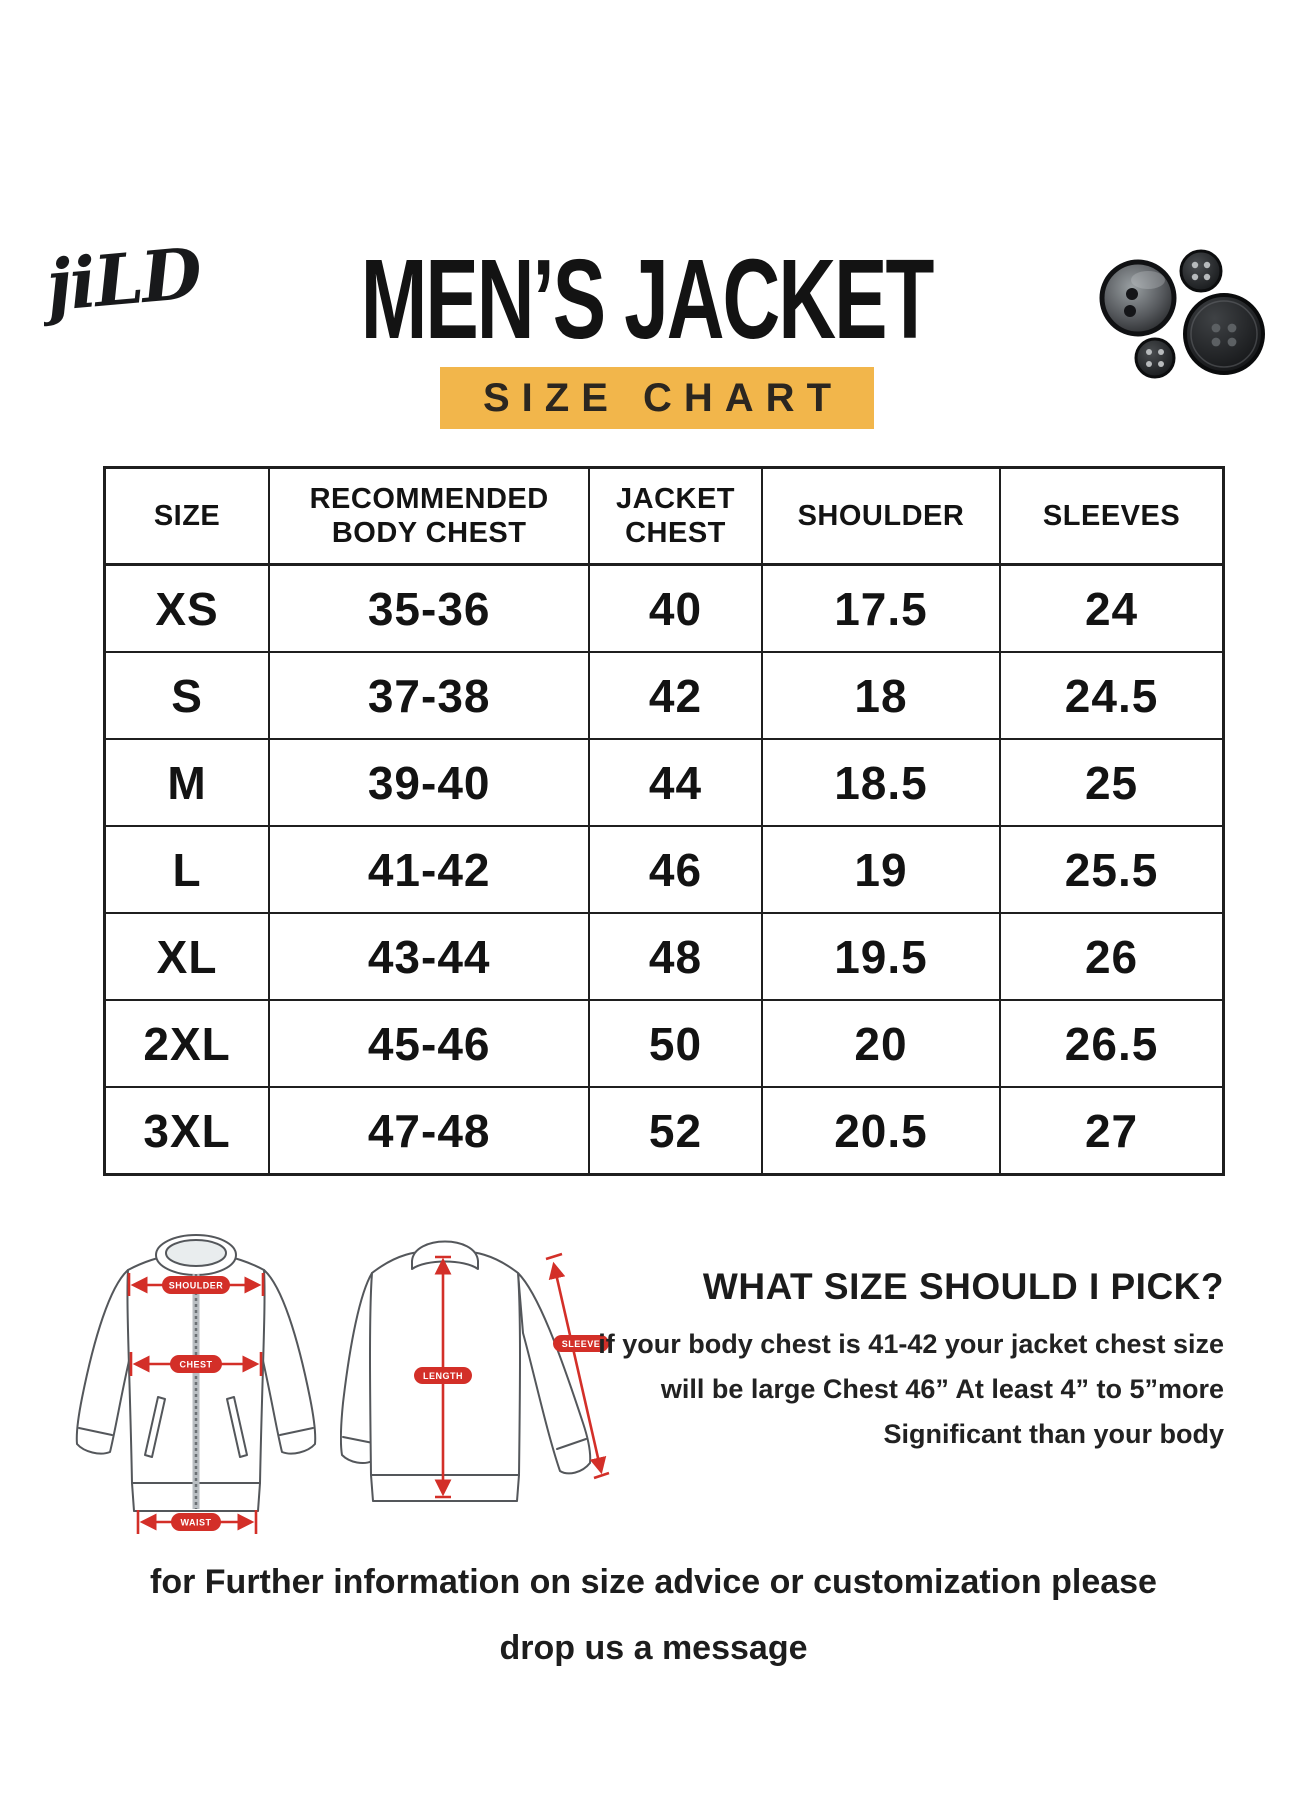 The image size is (1293, 1800). Describe the element at coordinates (196, 1384) in the screenshot. I see `jacket-front-diagram: SHOULDER CHEST WAIST` at that location.